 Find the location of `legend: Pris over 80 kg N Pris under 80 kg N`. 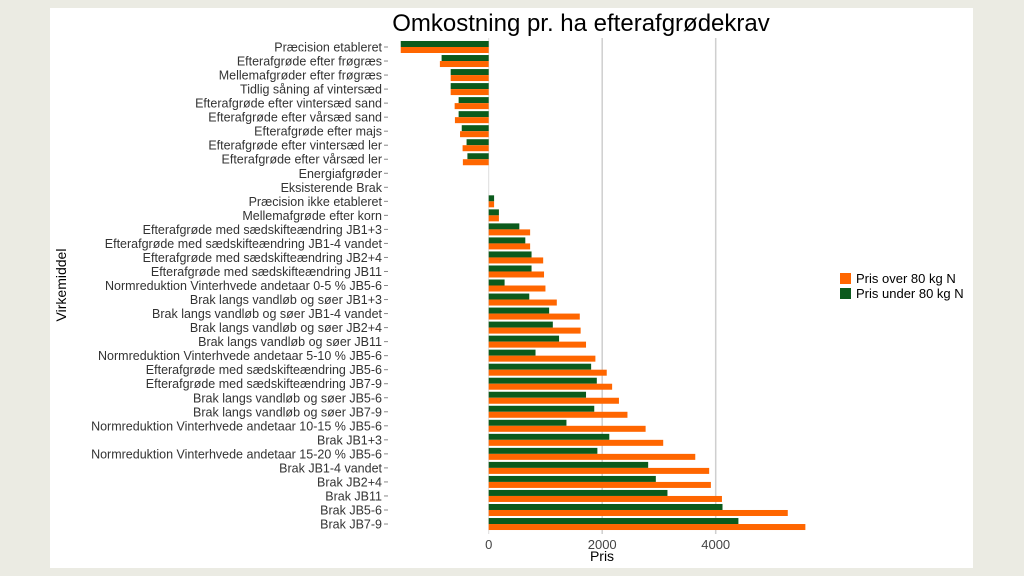

legend: Pris over 80 kg N Pris under 80 kg N is located at coordinates (902, 286).